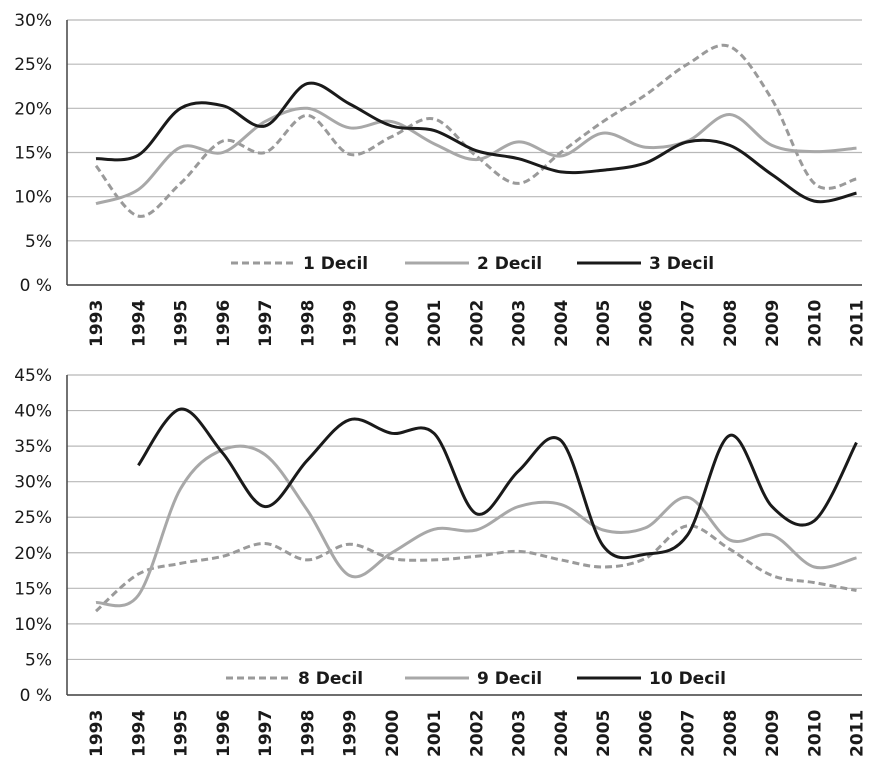  Describe the element at coordinates (509, 679) in the screenshot. I see `legend-label: 9 Decil` at that location.